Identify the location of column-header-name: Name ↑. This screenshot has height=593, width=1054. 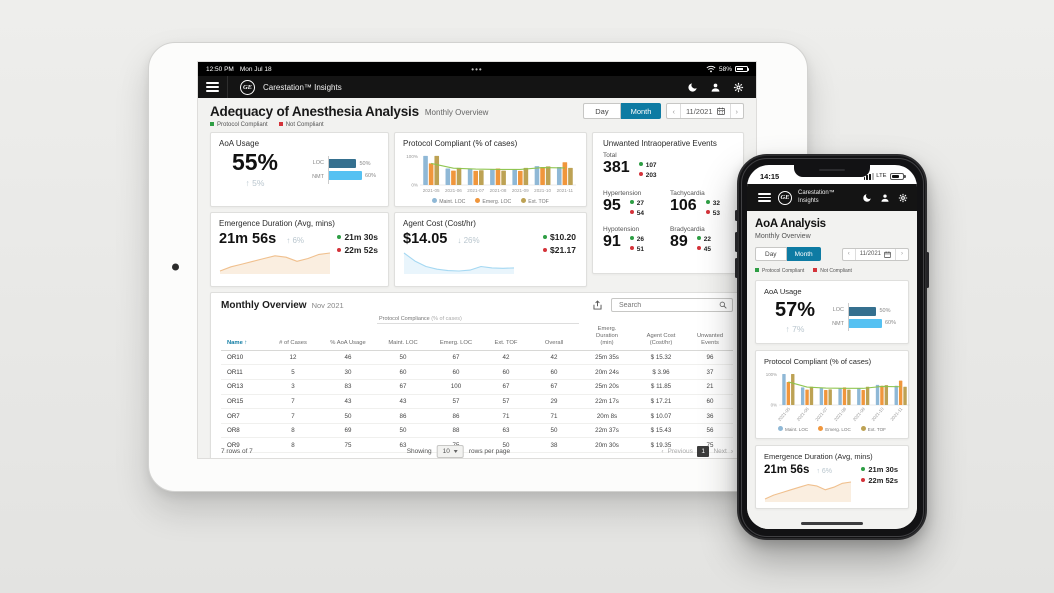
(237, 342).